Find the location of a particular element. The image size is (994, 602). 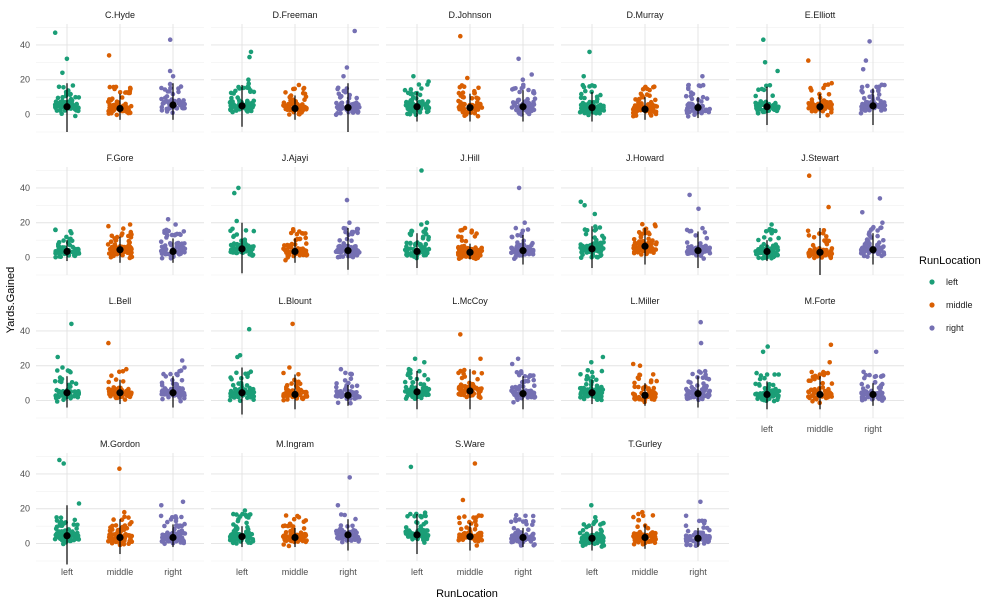

facet-l-bell: L.Bell is located at coordinates (120, 357).